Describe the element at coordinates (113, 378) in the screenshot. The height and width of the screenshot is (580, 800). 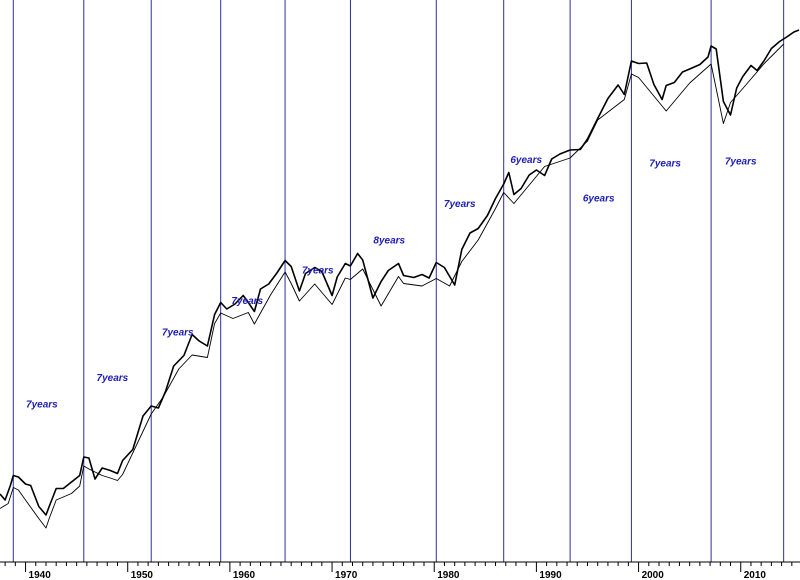
I see `cycle-label-1: 7years` at that location.